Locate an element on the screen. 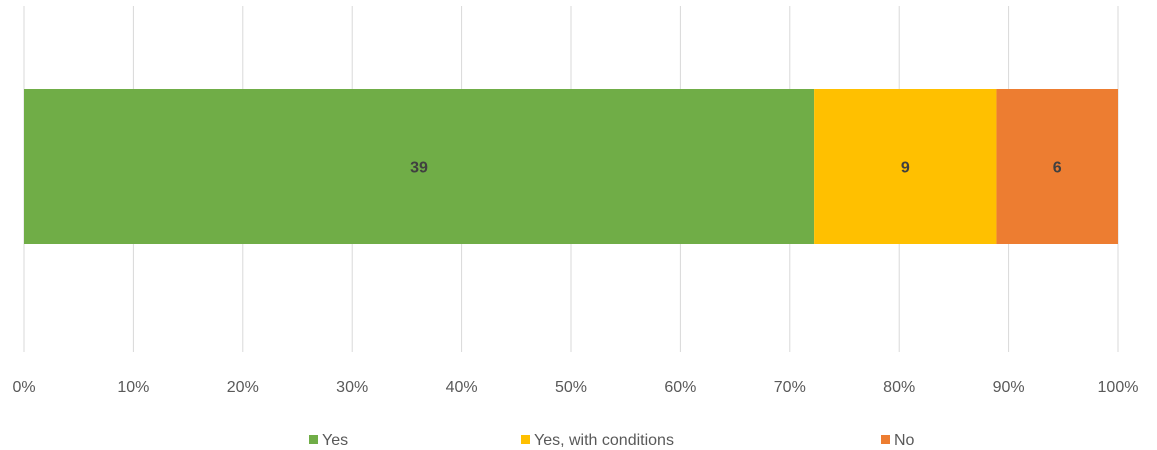 The height and width of the screenshot is (450, 1157). x-tick-label: 90% is located at coordinates (1009, 387).